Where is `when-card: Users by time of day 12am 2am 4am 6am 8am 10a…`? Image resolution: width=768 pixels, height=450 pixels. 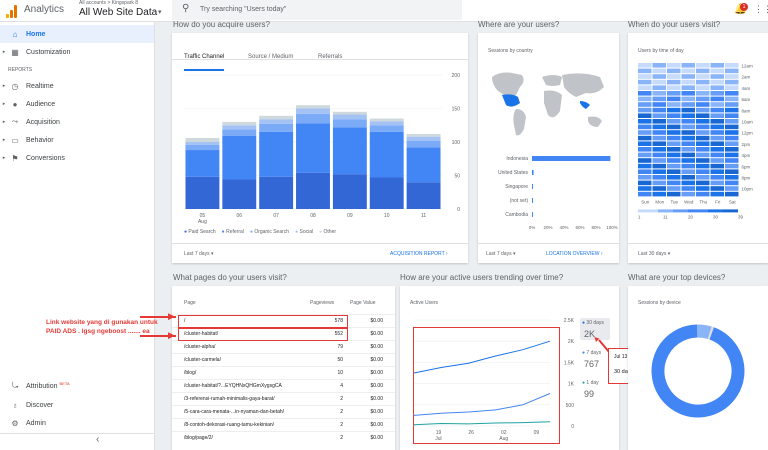
when-card: Users by time of day 12am 2am 4am 6am 8am 10a… is located at coordinates (698, 148).